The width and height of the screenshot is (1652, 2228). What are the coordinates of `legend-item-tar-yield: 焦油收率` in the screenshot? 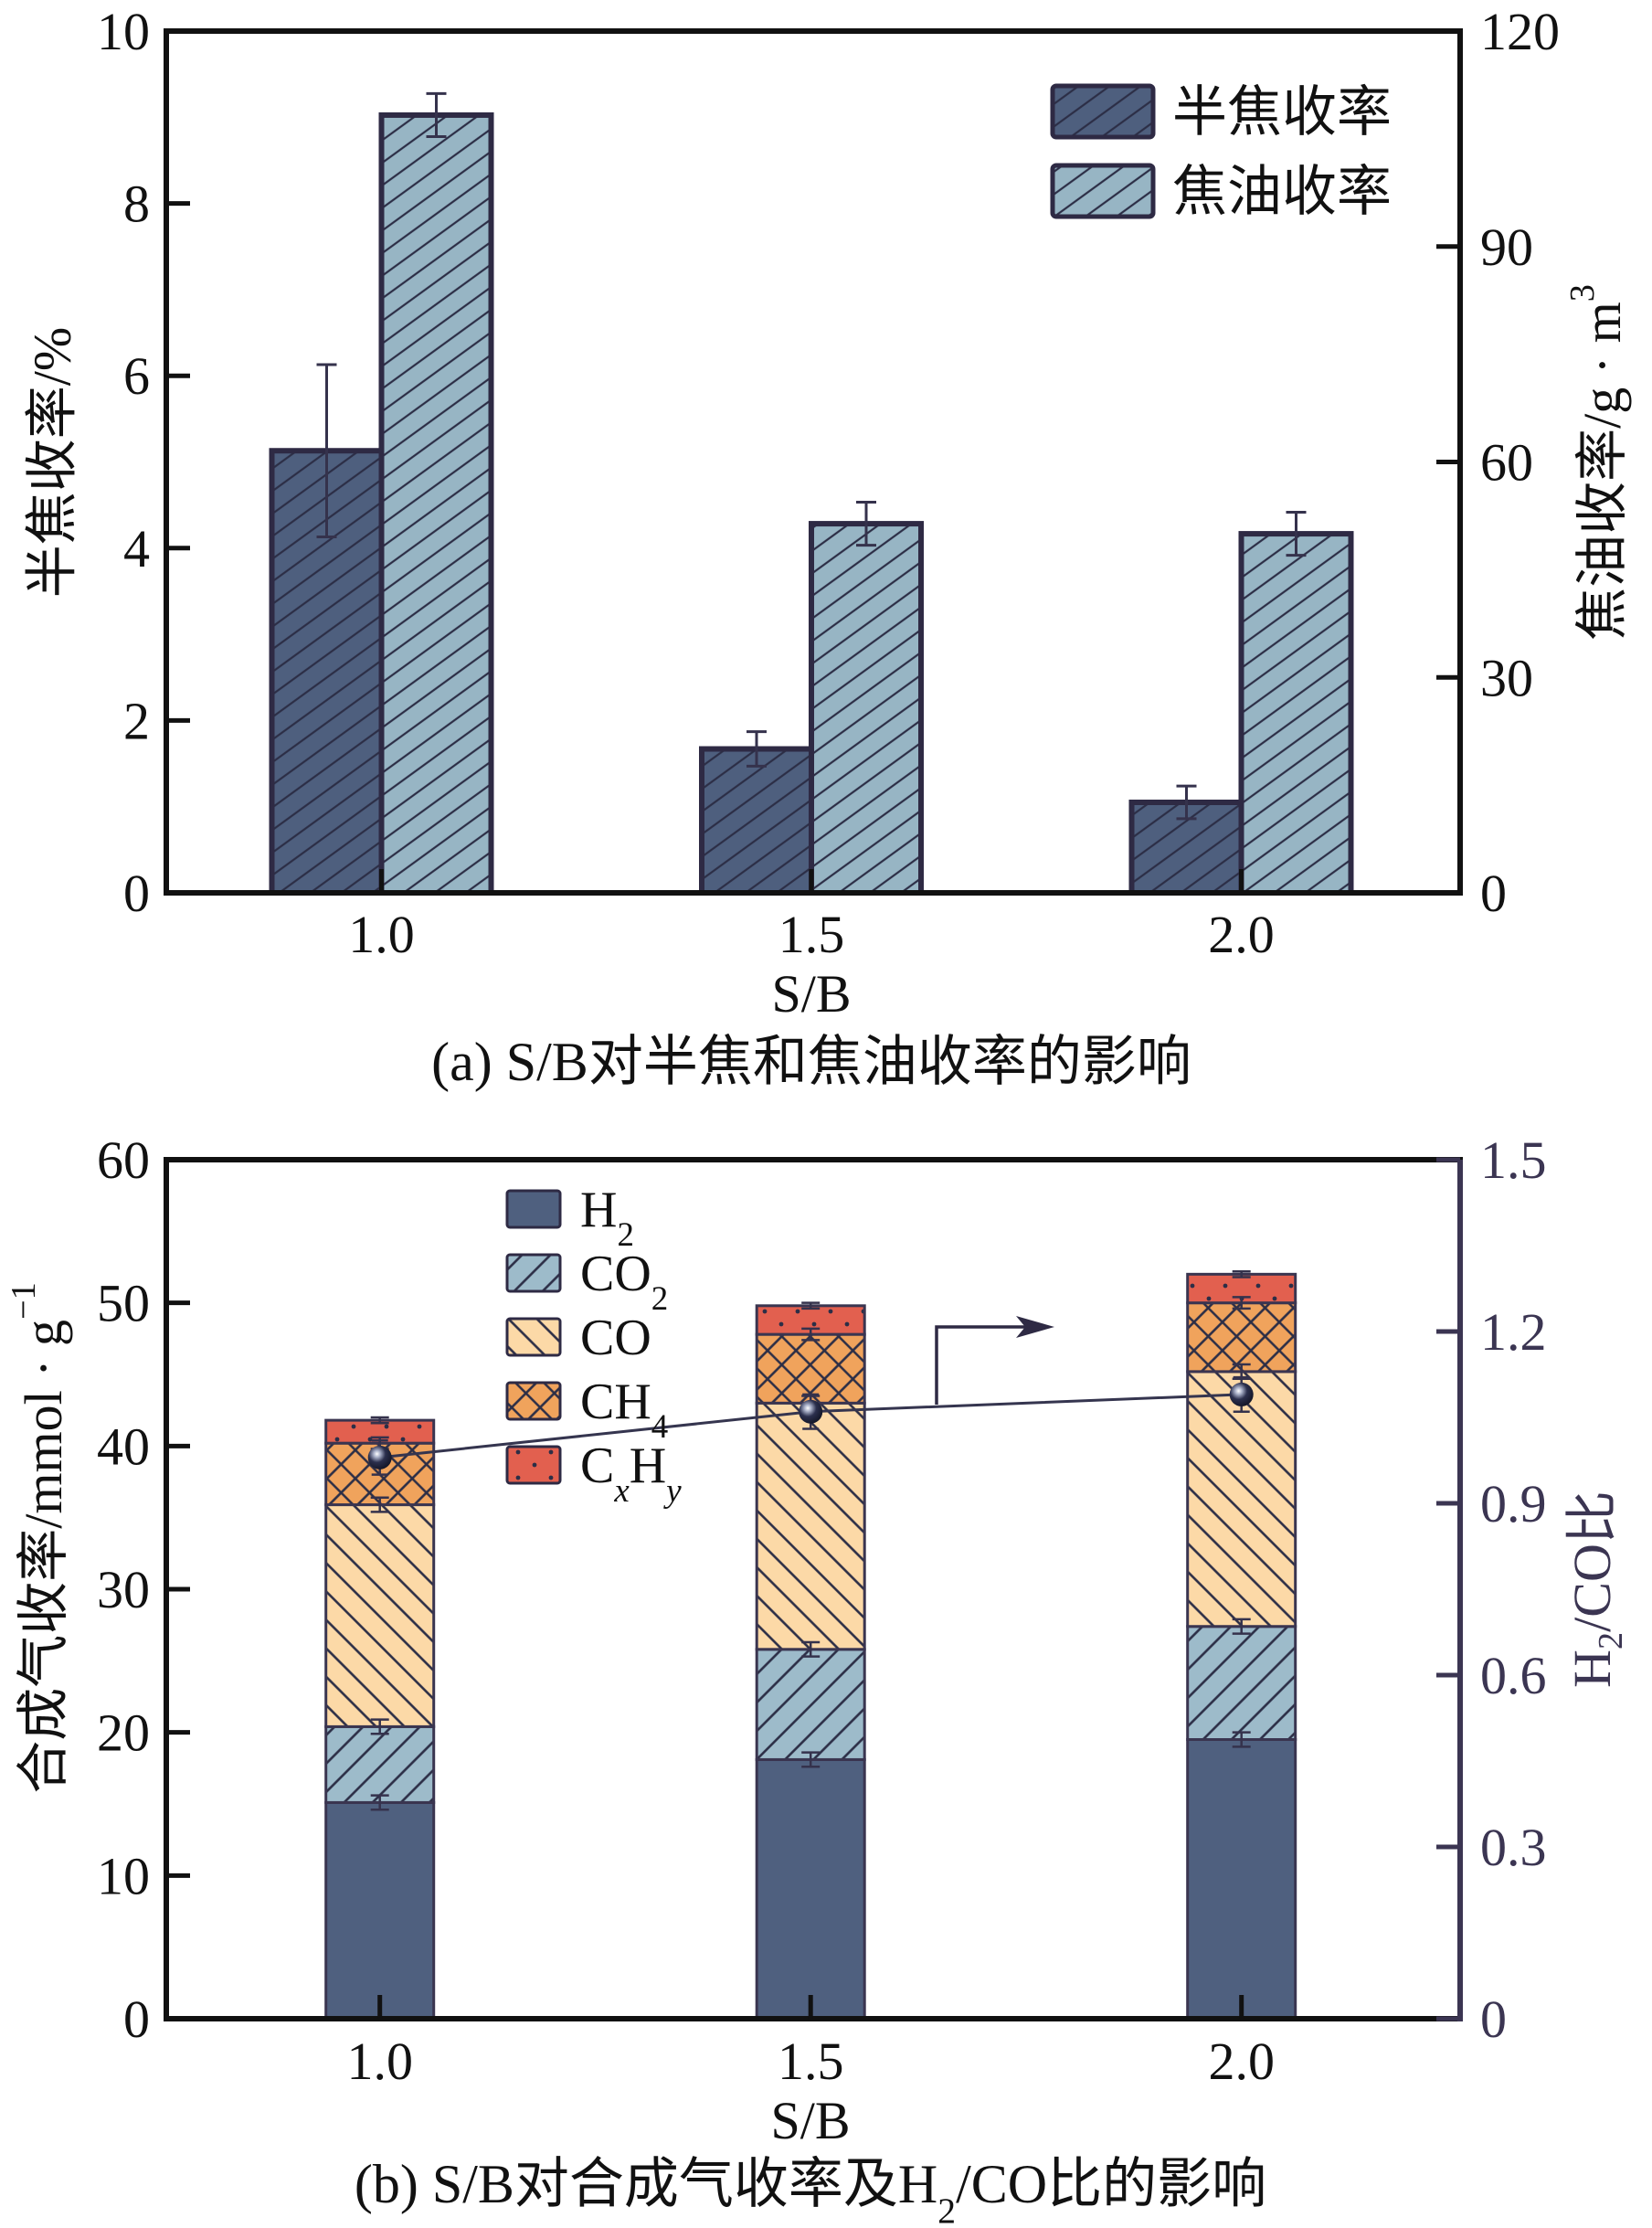 It's located at (1221, 192).